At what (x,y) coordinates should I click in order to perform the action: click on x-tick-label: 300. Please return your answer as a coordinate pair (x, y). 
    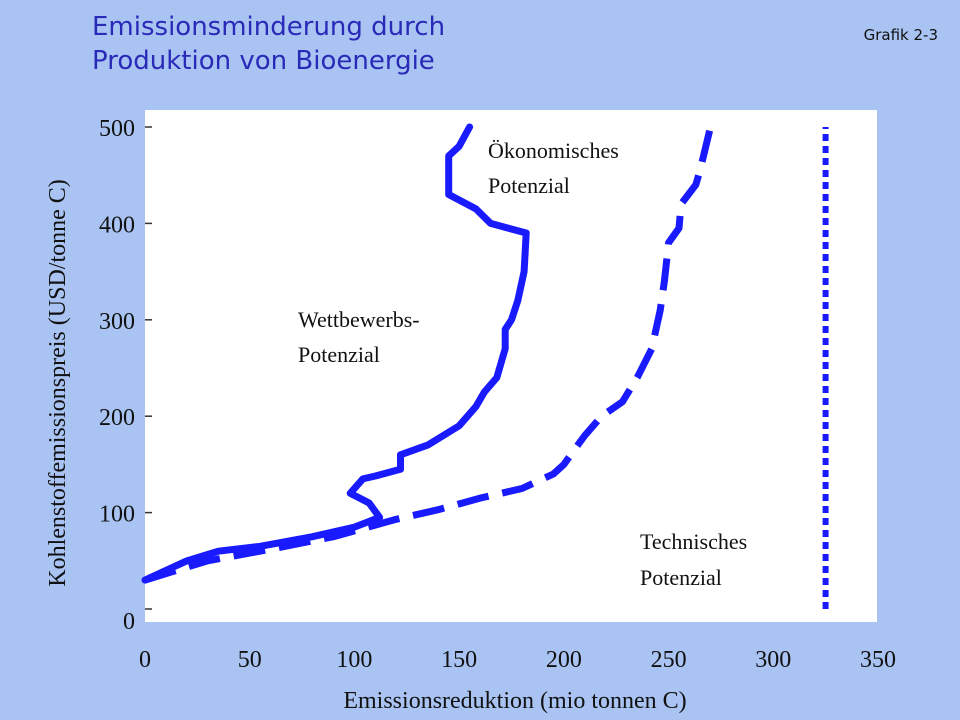
    Looking at the image, I should click on (773, 660).